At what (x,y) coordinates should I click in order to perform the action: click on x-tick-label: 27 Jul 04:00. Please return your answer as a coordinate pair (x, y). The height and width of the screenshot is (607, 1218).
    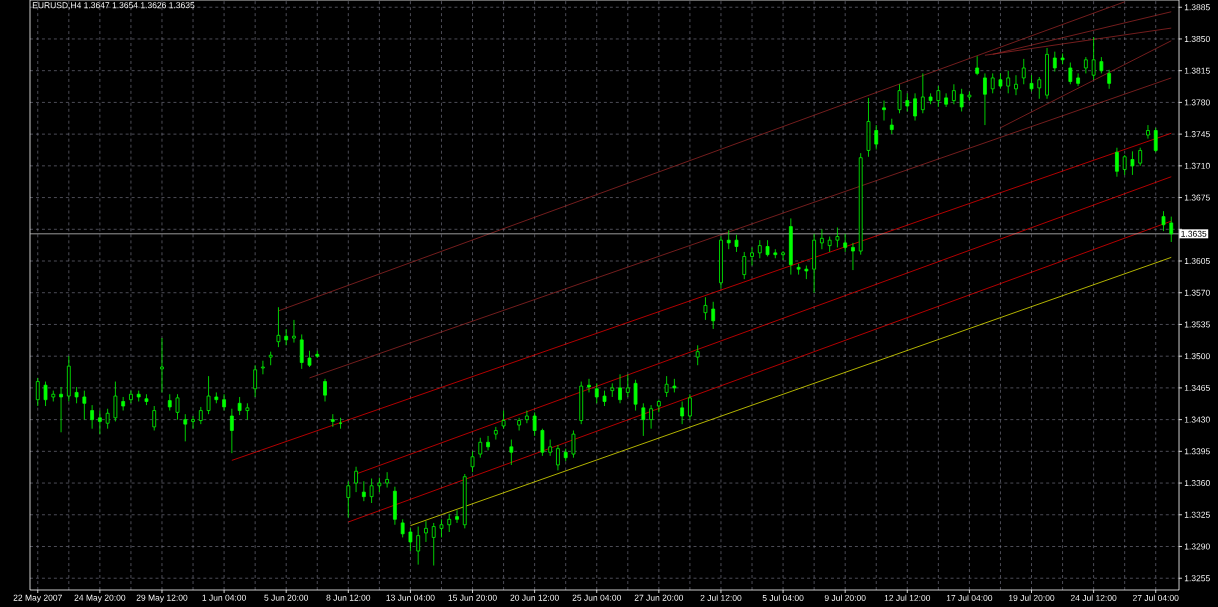
    Looking at the image, I should click on (1155, 597).